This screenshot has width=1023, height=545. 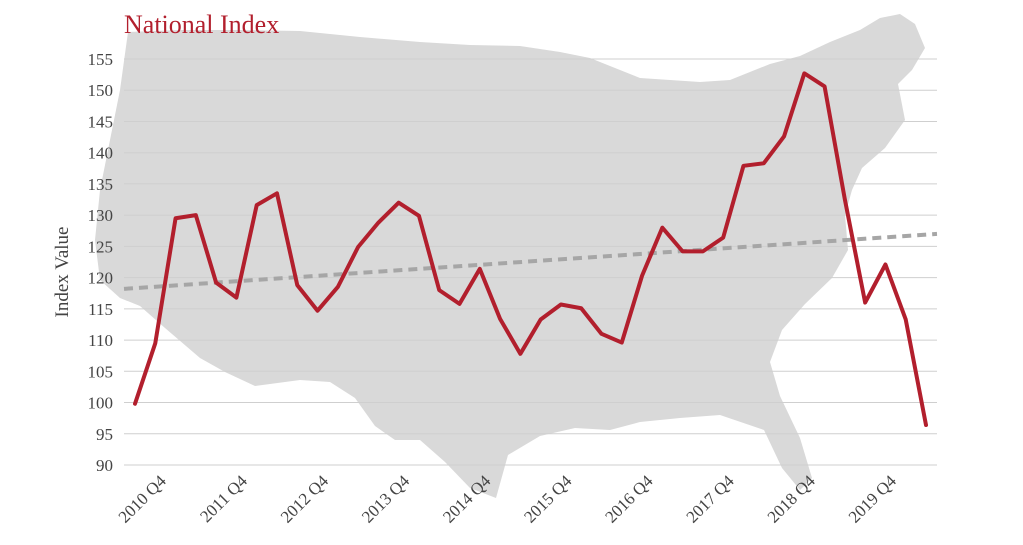 I want to click on y-tick-label: 90, so click(x=104, y=465).